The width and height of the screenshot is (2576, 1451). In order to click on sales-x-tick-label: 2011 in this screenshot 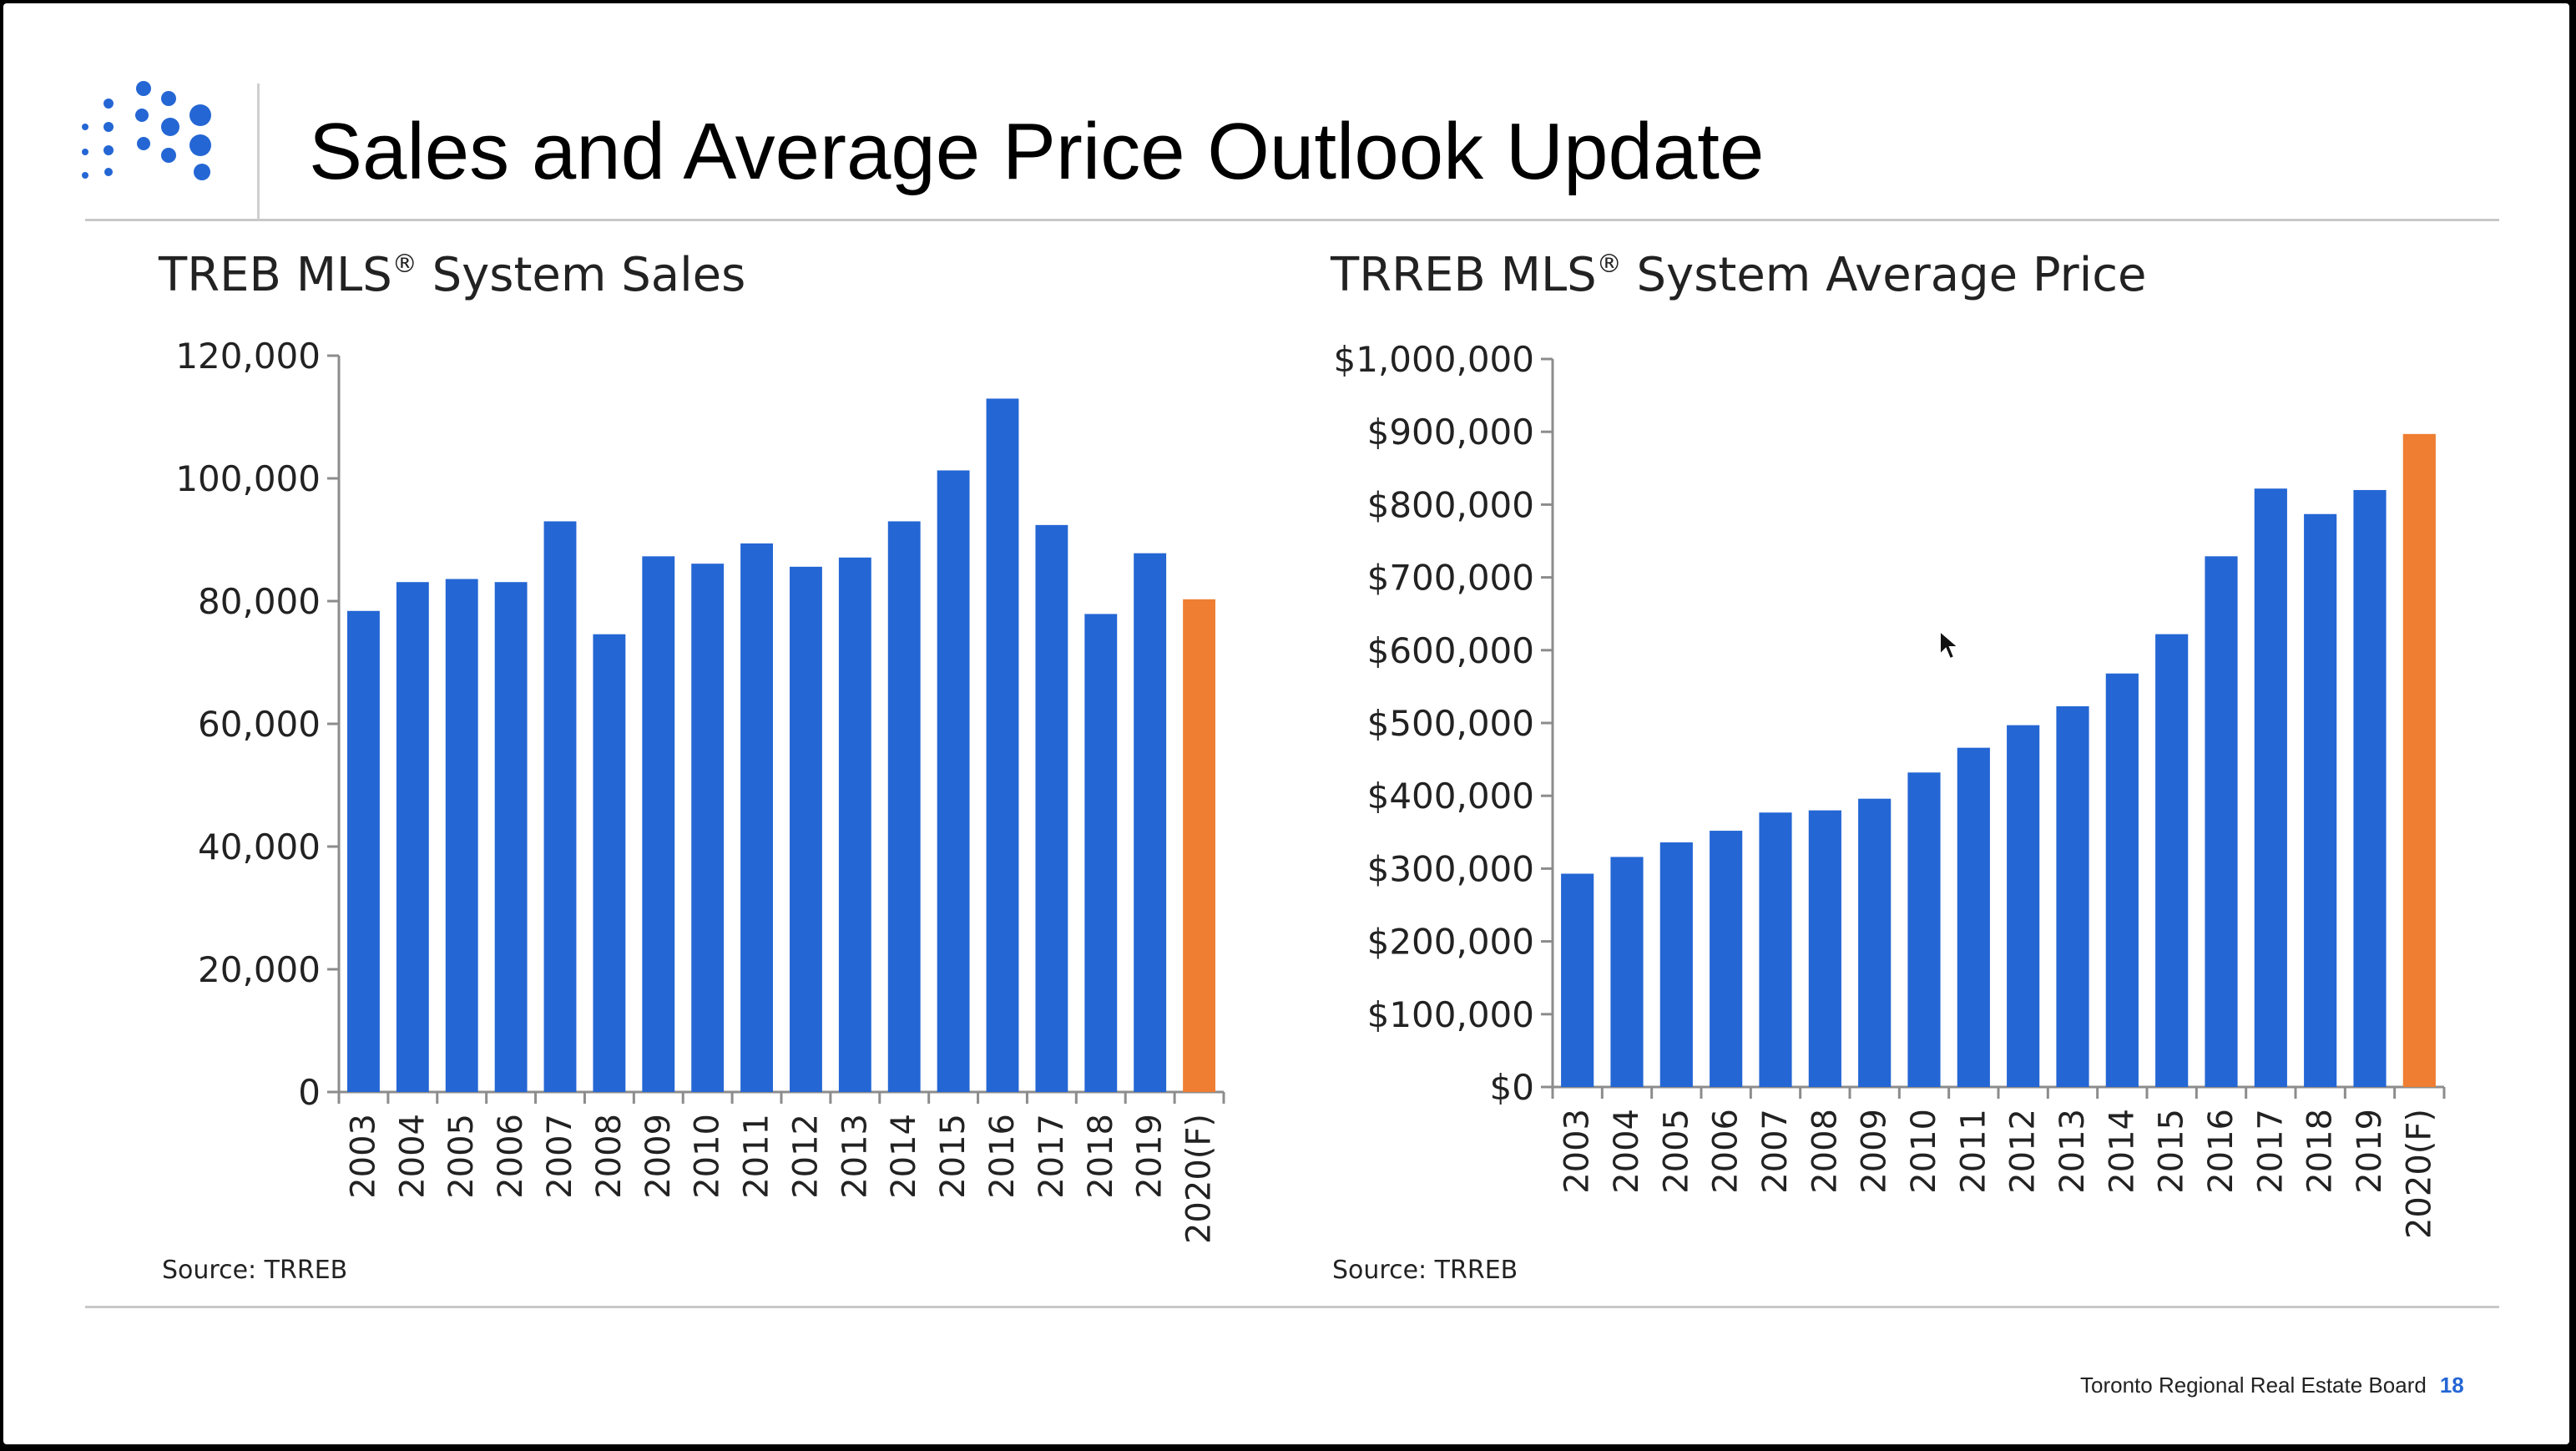, I will do `click(757, 1157)`.